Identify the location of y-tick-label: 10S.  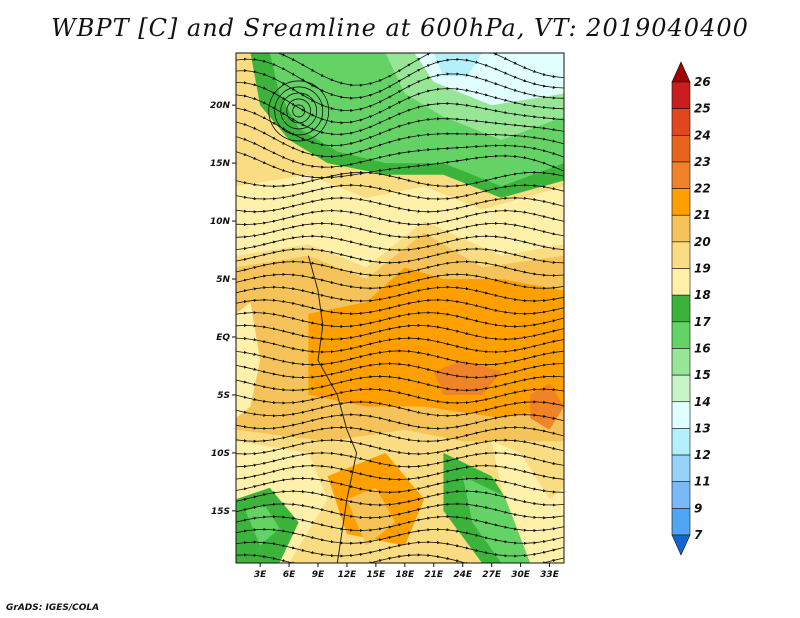
(220, 454).